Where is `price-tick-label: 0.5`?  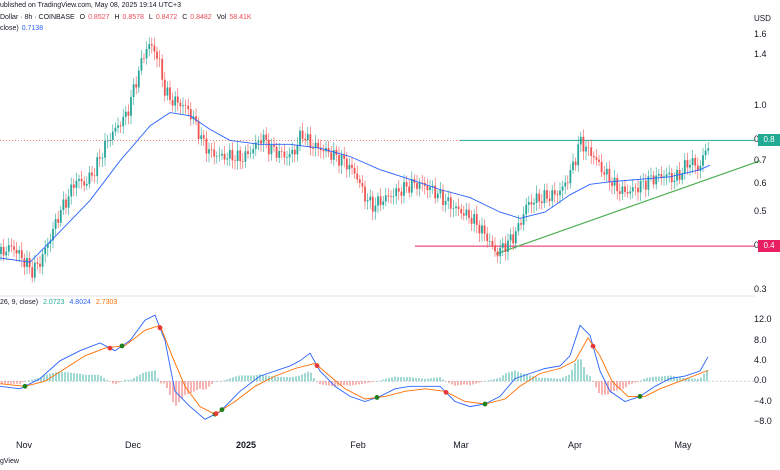 price-tick-label: 0.5 is located at coordinates (760, 211).